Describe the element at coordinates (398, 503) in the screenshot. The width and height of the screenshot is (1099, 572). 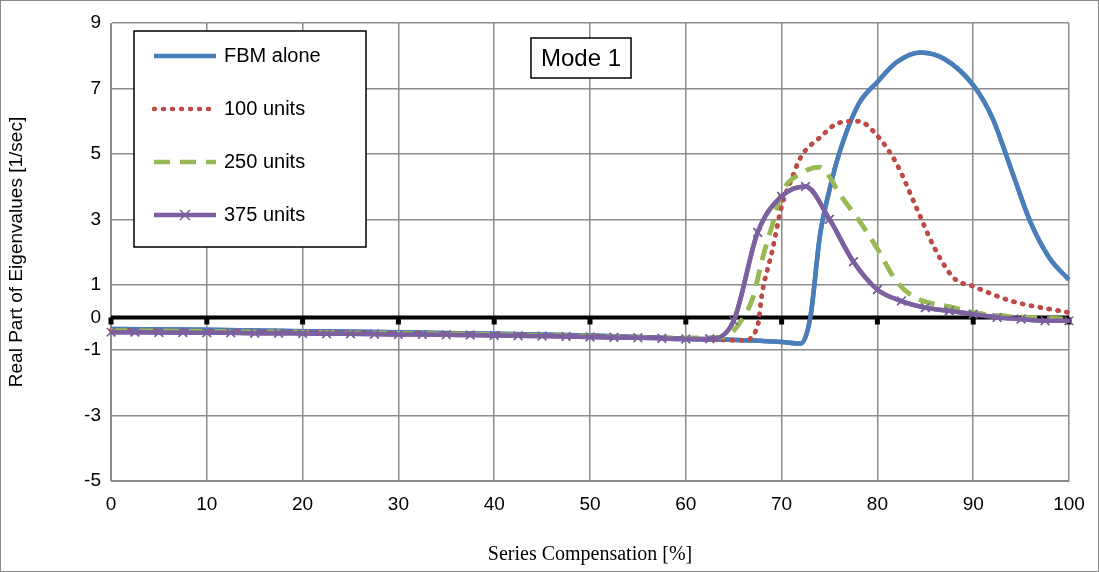
I see `x-tick-label: 30` at that location.